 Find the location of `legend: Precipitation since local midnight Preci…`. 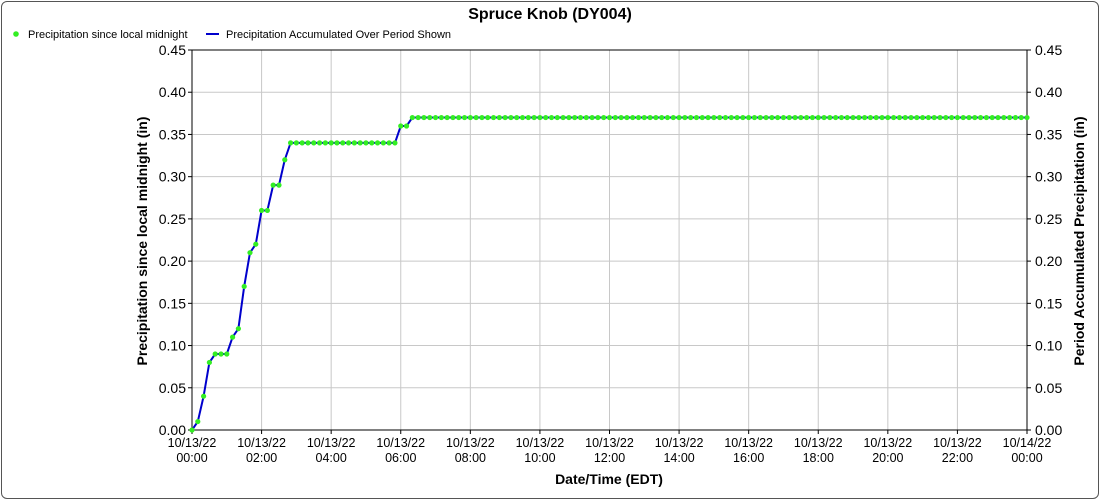

legend: Precipitation since local midnight Preci… is located at coordinates (232, 35).